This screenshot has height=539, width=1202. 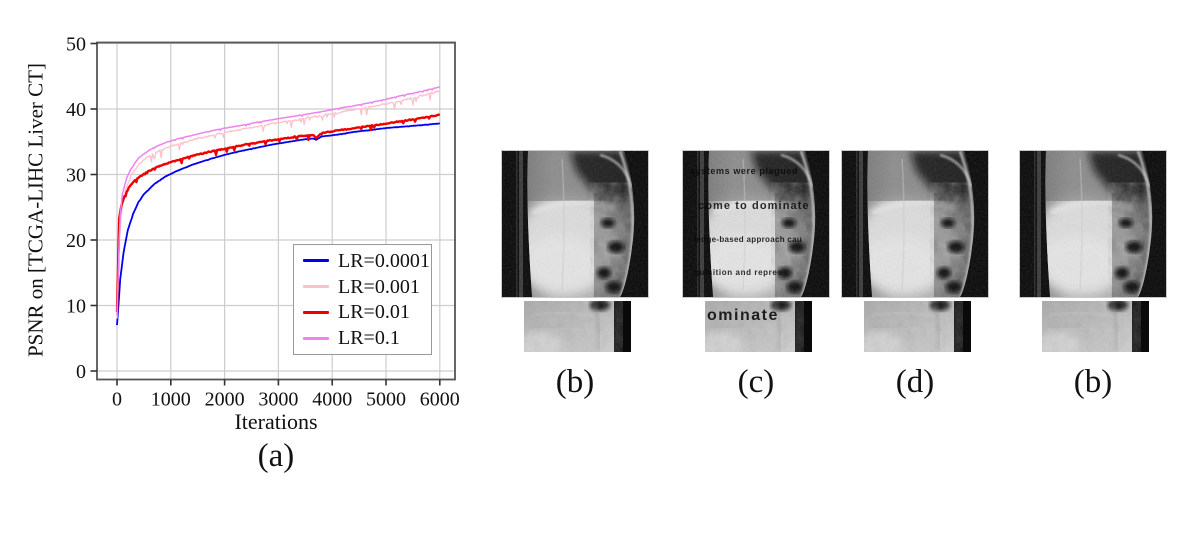 What do you see at coordinates (278, 400) in the screenshot?
I see `svg-text: 3000` at bounding box center [278, 400].